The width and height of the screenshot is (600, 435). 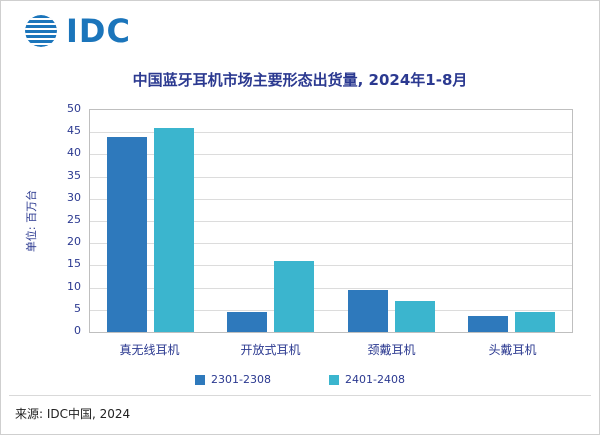 What do you see at coordinates (77, 330) in the screenshot?
I see `y-tick-label: 0` at bounding box center [77, 330].